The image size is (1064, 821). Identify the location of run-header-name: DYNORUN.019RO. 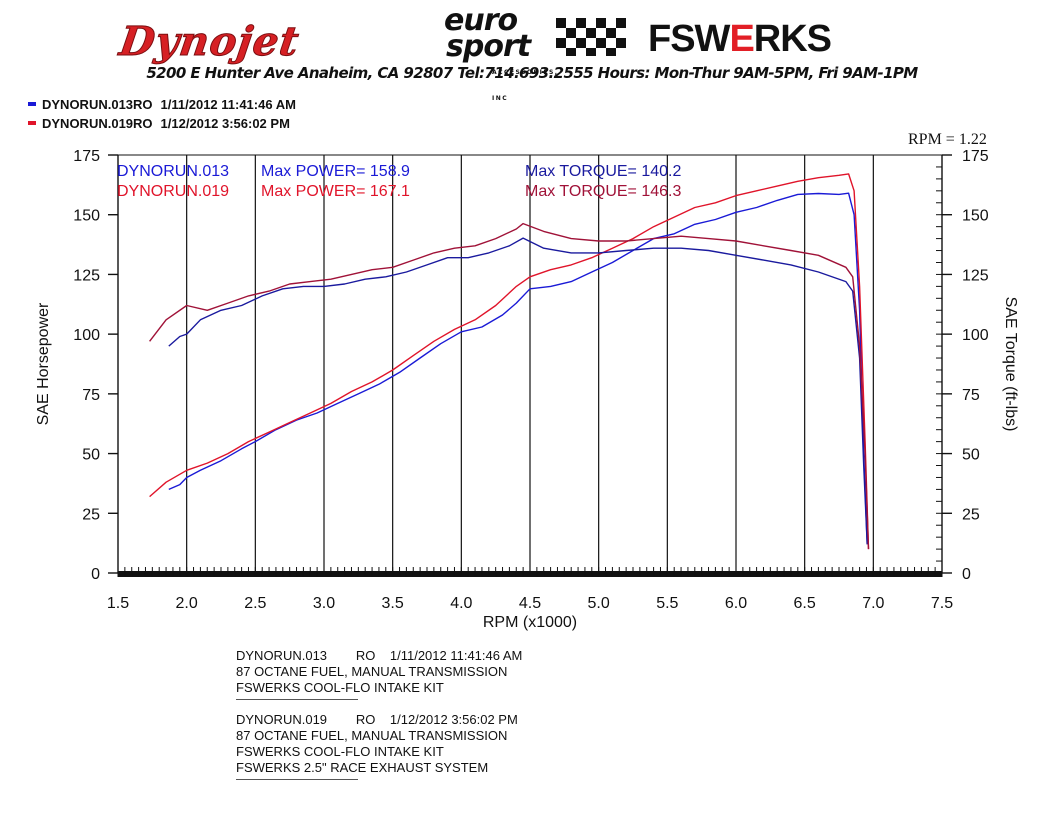
(97, 123).